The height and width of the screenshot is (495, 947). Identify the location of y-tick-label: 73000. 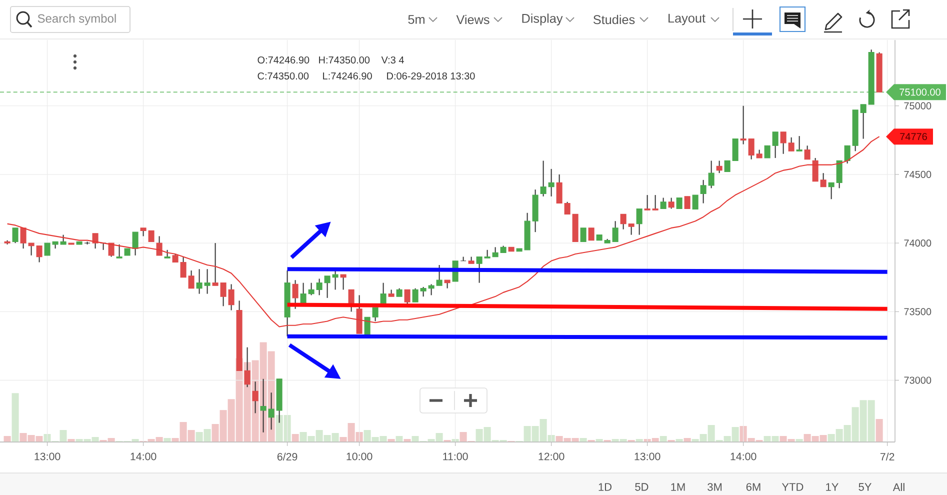
(918, 380).